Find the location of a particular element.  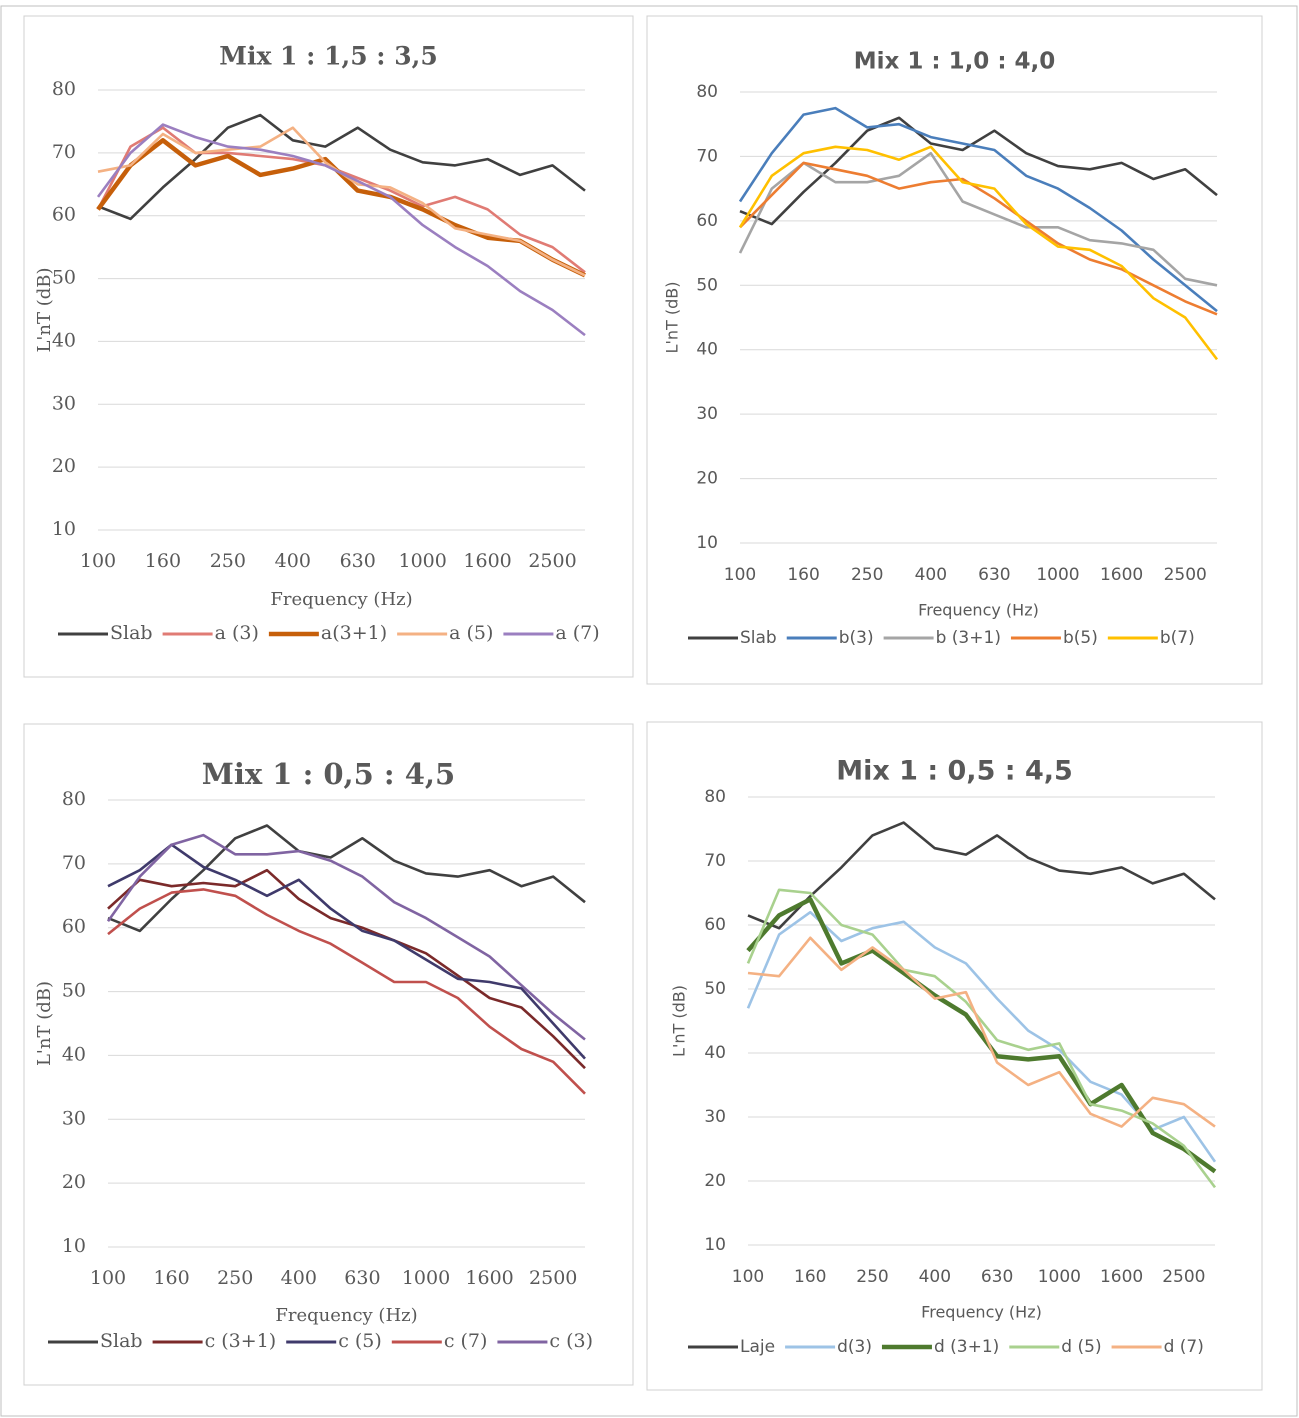

legend-label: d (3+1) is located at coordinates (966, 1347).